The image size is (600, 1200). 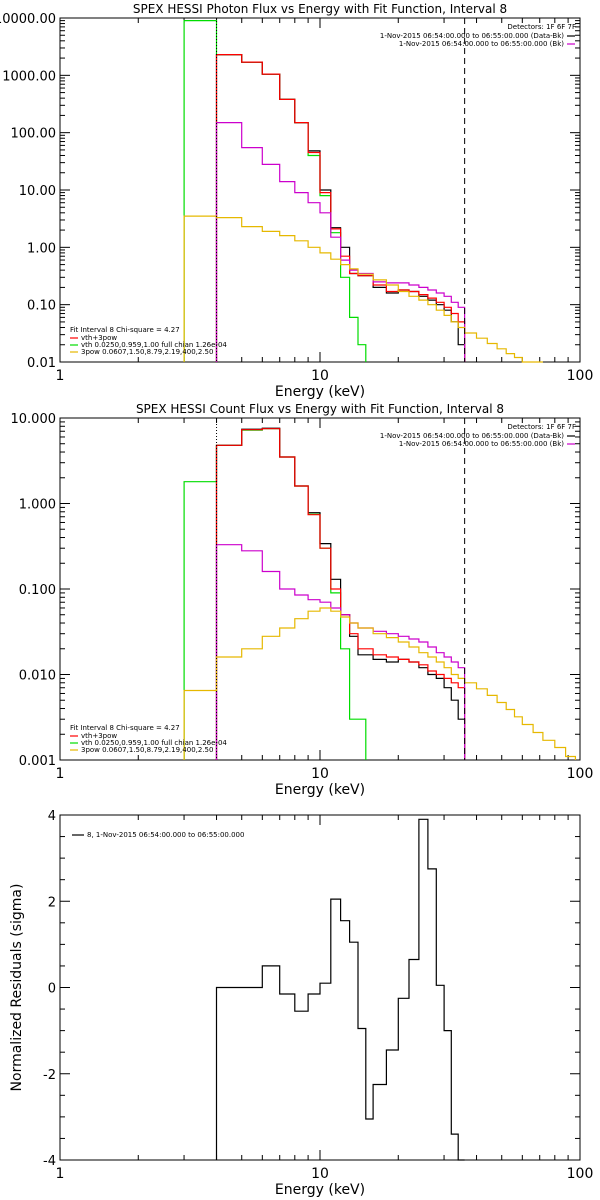 I want to click on chart1-series-2-line, so click(x=340, y=208).